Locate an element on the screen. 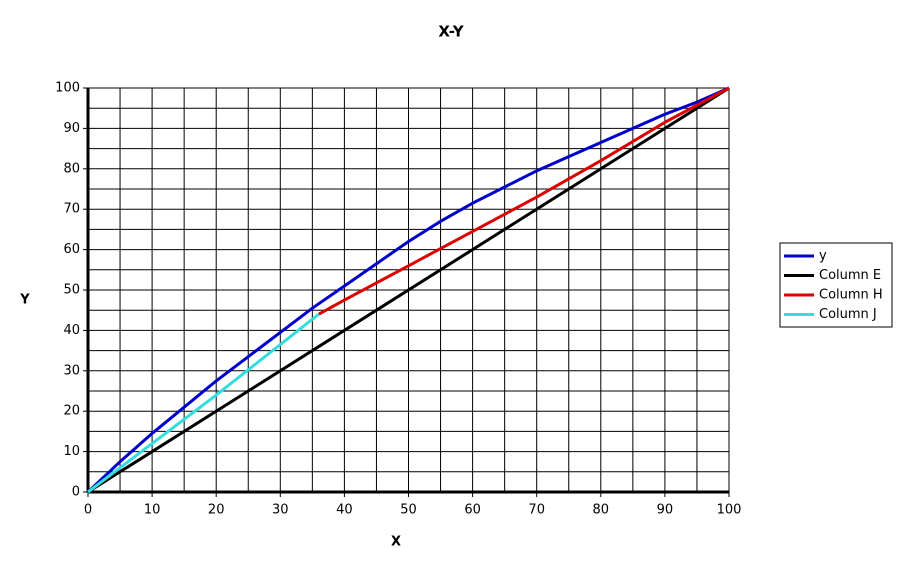 Image resolution: width=902 pixels, height=571 pixels. legend-label: Column J is located at coordinates (848, 314).